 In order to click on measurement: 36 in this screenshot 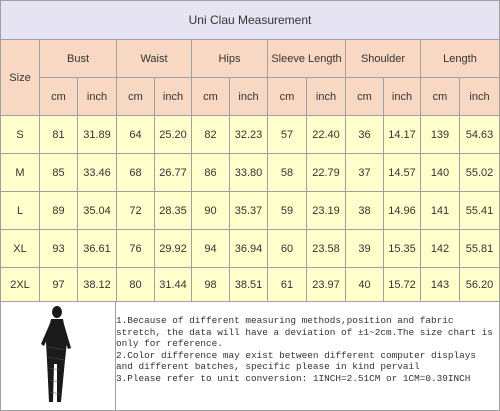, I will do `click(365, 135)`.